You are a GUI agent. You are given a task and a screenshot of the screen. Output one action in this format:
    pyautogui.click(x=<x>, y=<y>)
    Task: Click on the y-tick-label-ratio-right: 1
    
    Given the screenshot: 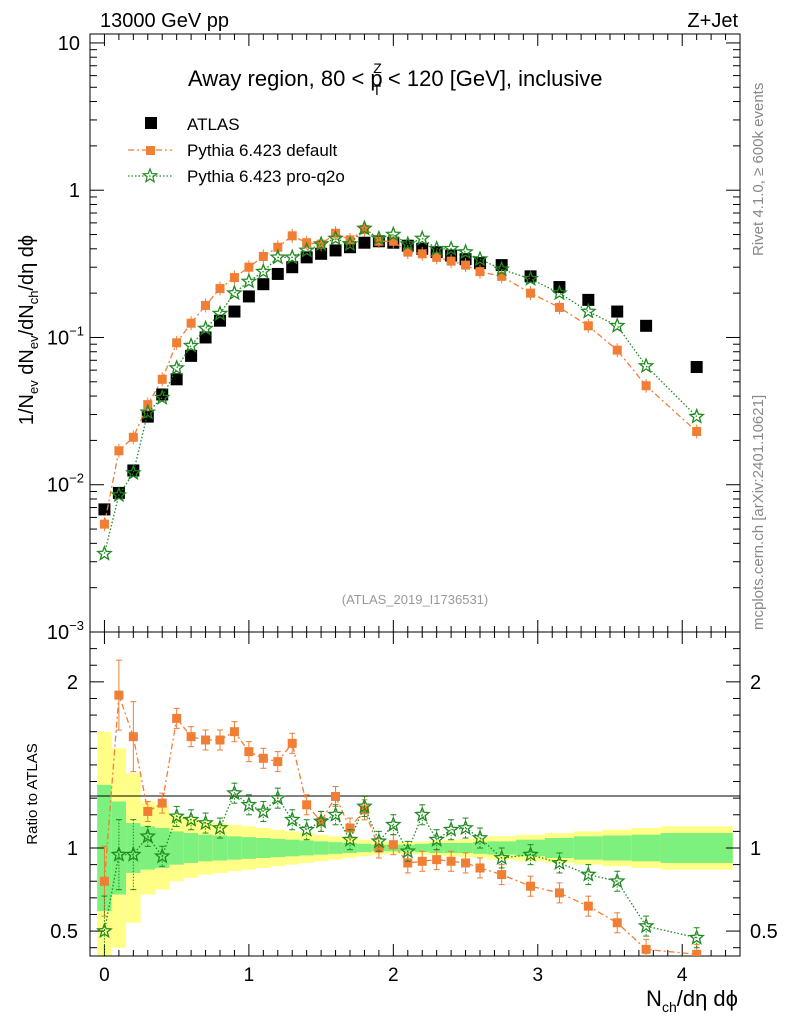 What is the action you would take?
    pyautogui.click(x=755, y=849)
    